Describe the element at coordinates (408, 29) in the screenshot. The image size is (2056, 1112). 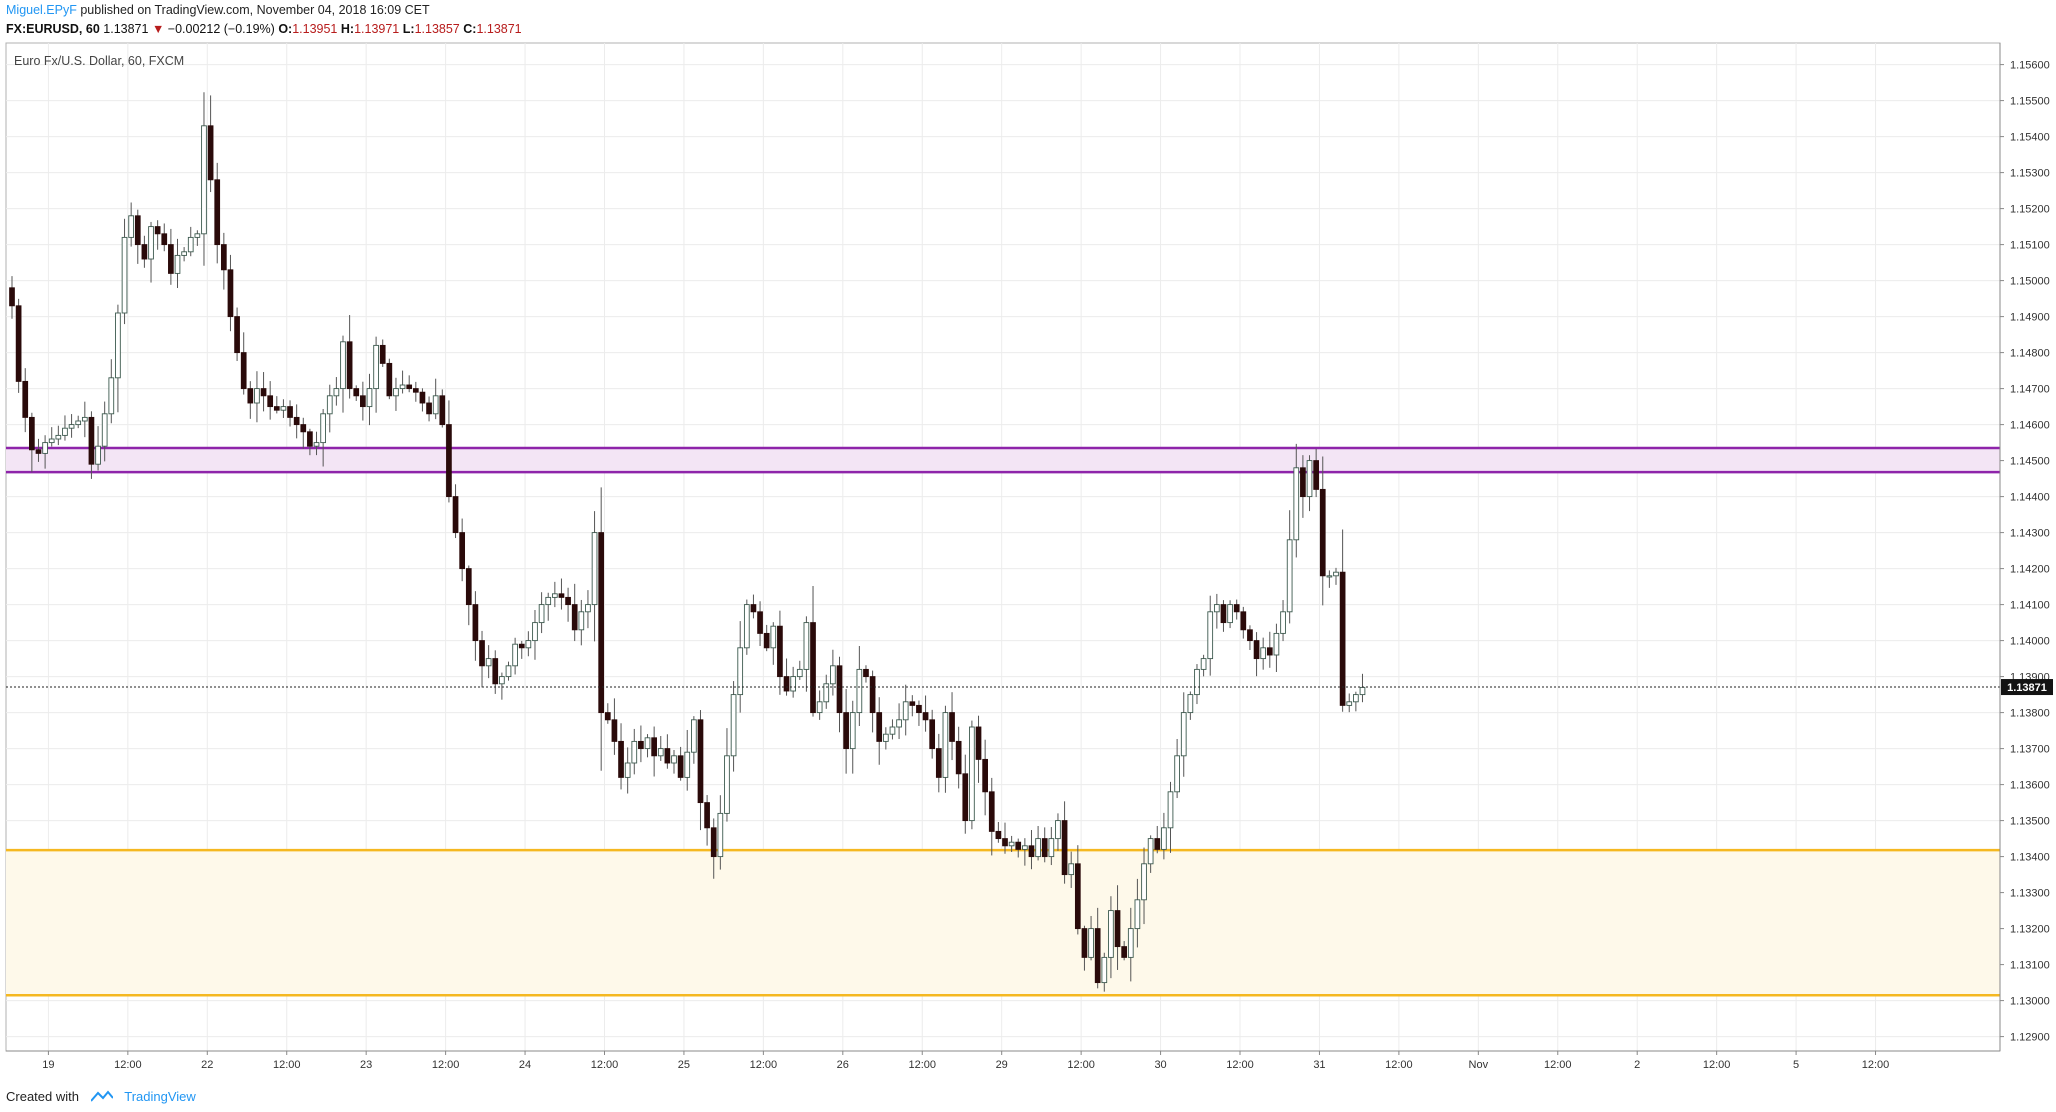
I see `low-label: L:` at that location.